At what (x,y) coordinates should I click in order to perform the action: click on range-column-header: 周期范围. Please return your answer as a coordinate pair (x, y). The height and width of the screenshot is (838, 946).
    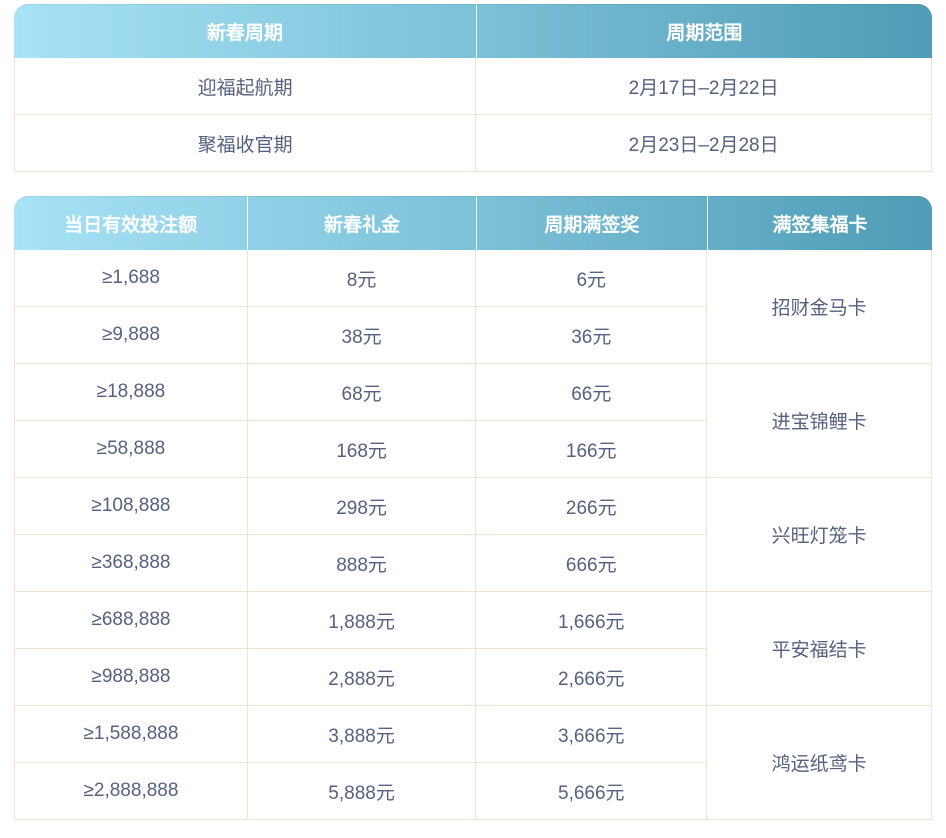
    Looking at the image, I should click on (703, 31).